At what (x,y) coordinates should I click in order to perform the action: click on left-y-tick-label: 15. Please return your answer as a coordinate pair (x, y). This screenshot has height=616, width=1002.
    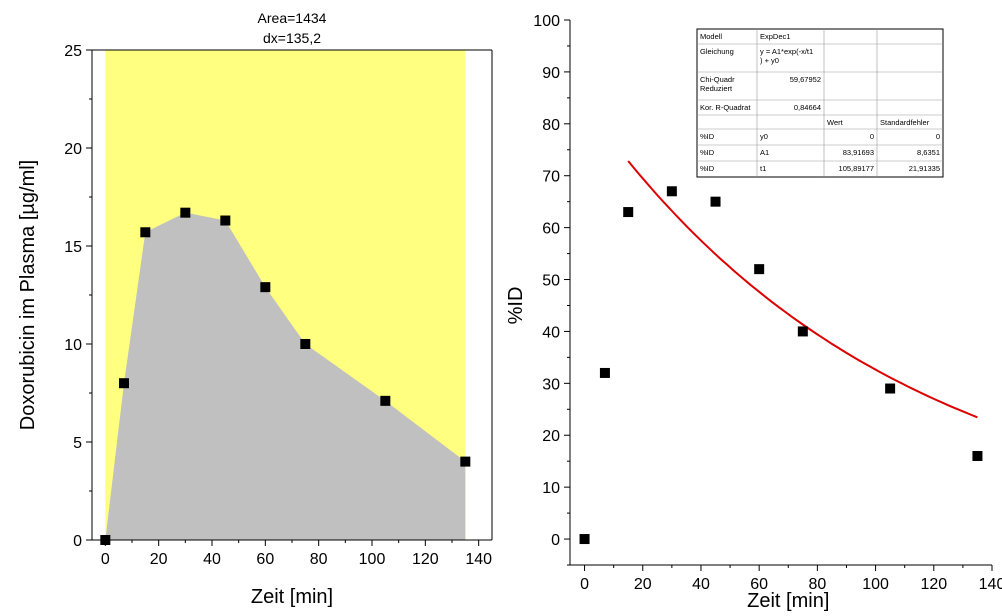
    Looking at the image, I should click on (73, 247).